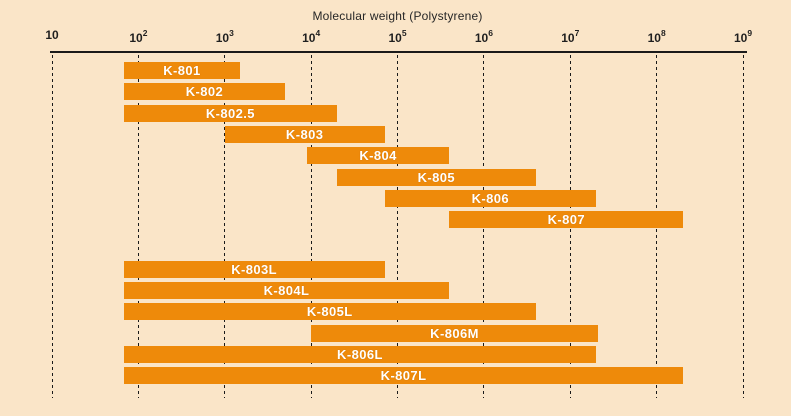 The image size is (791, 416). I want to click on bar-k-804: K-804, so click(378, 156).